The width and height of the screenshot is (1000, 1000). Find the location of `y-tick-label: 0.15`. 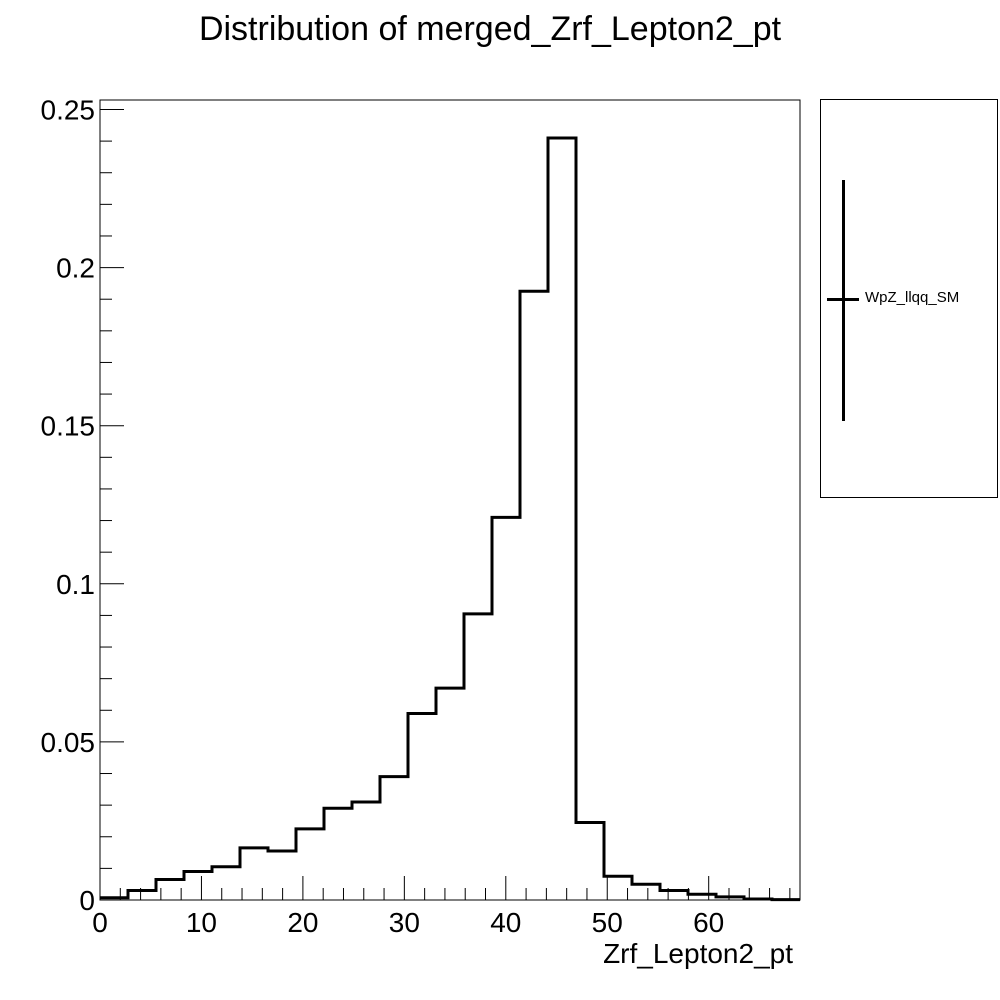

y-tick-label: 0.15 is located at coordinates (68, 426).